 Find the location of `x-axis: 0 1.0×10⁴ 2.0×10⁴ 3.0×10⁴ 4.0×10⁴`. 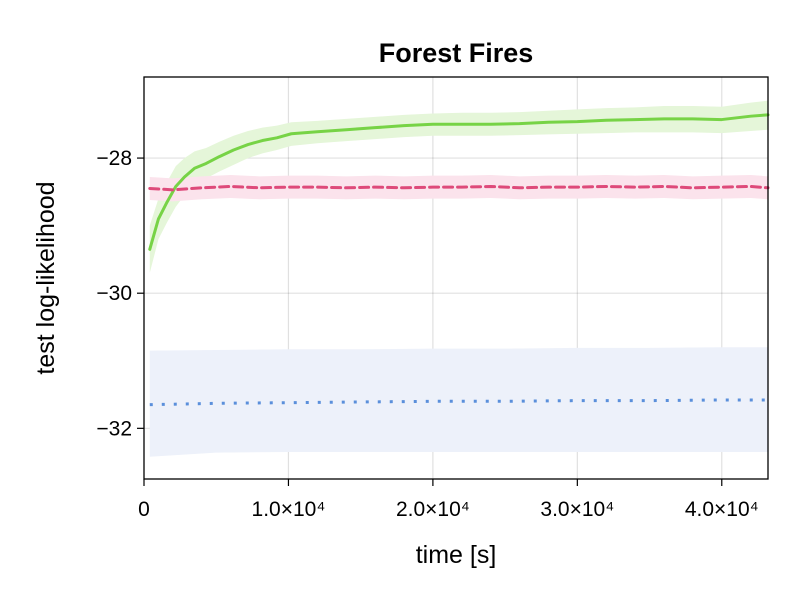

x-axis: 0 1.0×10⁴ 2.0×10⁴ 3.0×10⁴ 4.0×10⁴ is located at coordinates (448, 500).